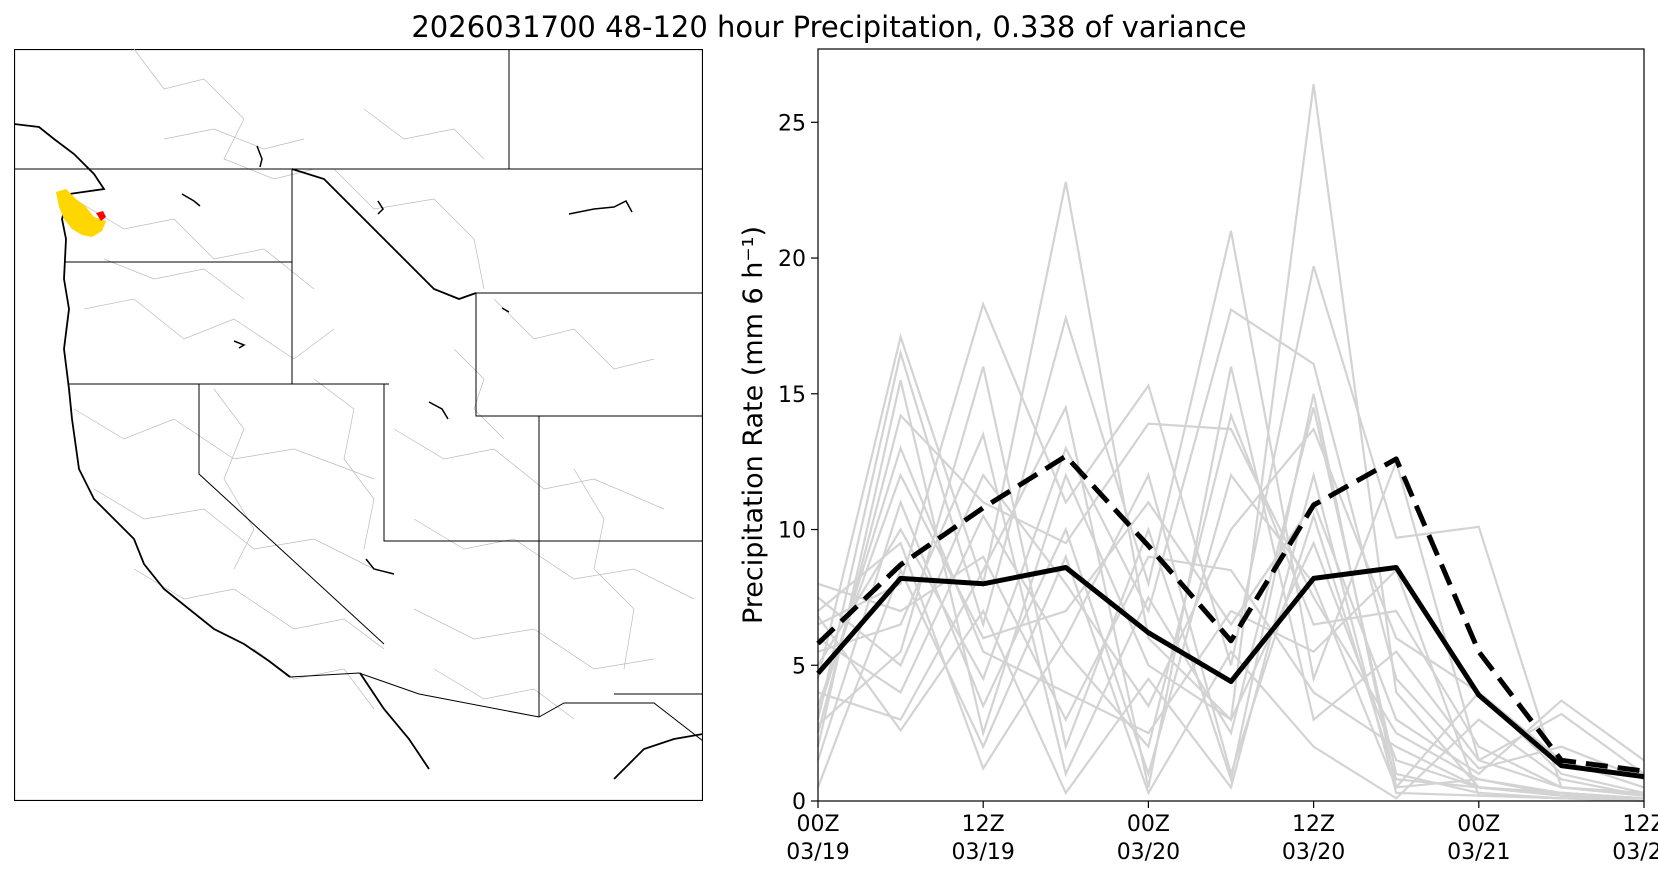  Describe the element at coordinates (792, 395) in the screenshot. I see `y-tick-label: 15` at that location.